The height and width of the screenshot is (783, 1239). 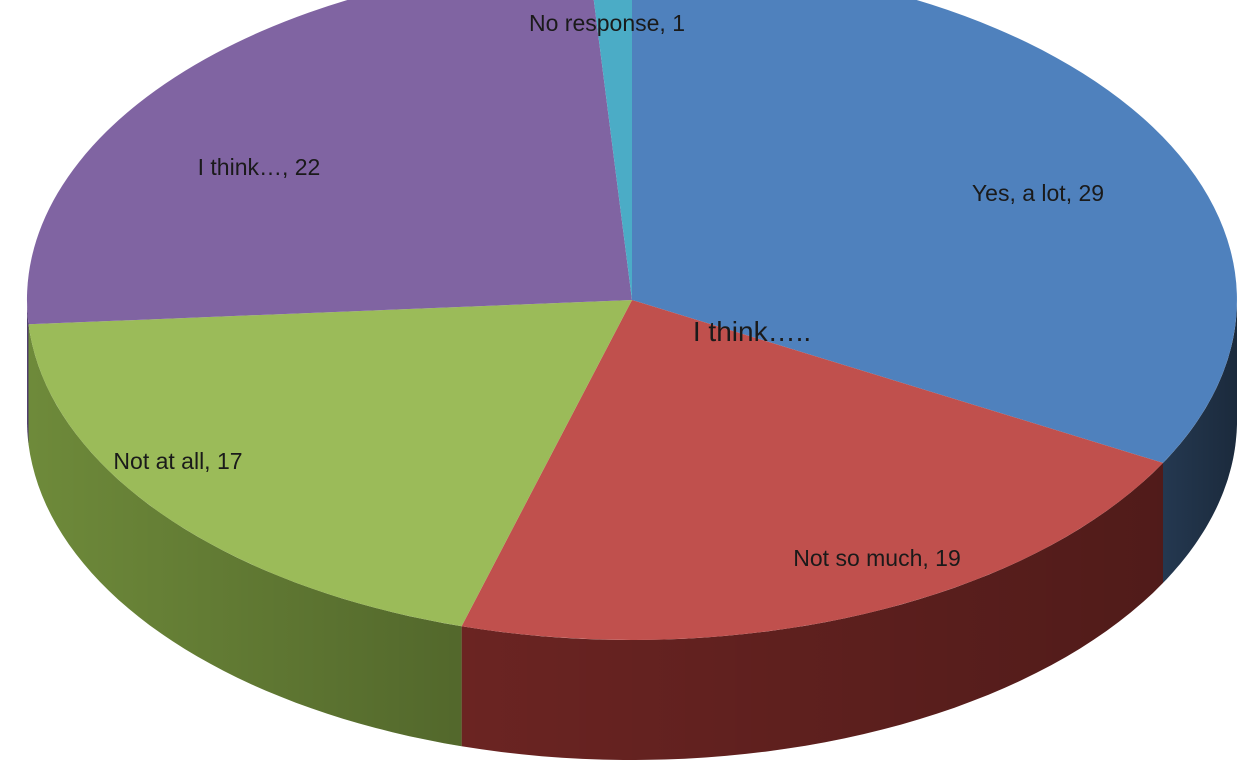 I want to click on chart-title: I think….., so click(x=752, y=331).